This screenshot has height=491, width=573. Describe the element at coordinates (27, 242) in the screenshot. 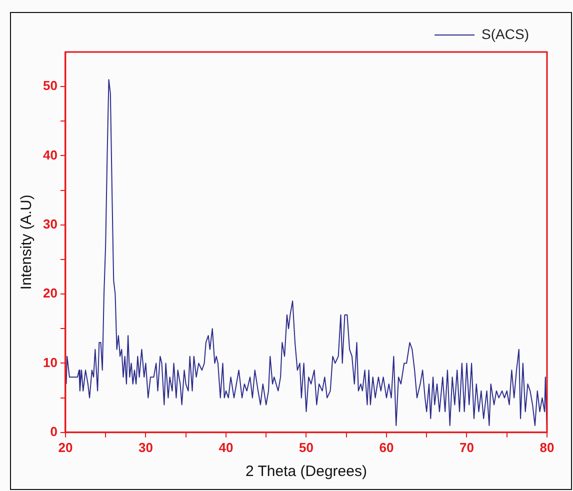

I see `y-axis-title: Intensity (A.U)` at that location.